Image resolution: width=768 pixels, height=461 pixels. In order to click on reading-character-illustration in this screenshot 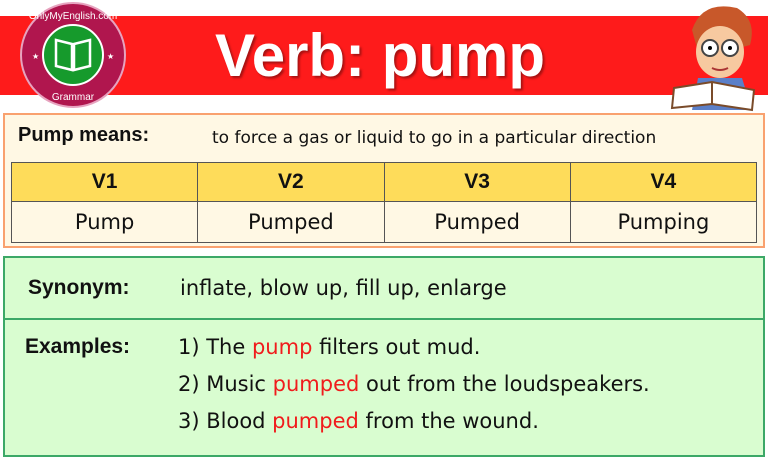, I will do `click(713, 59)`.